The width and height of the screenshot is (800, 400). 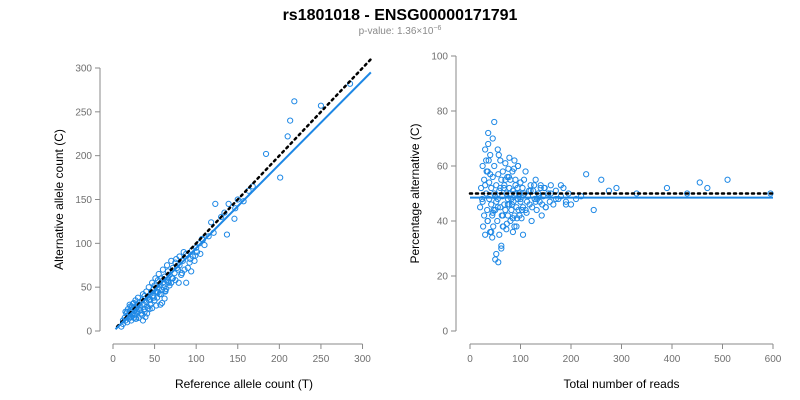 I want to click on percent-x-tick-label: 0, so click(x=470, y=359).